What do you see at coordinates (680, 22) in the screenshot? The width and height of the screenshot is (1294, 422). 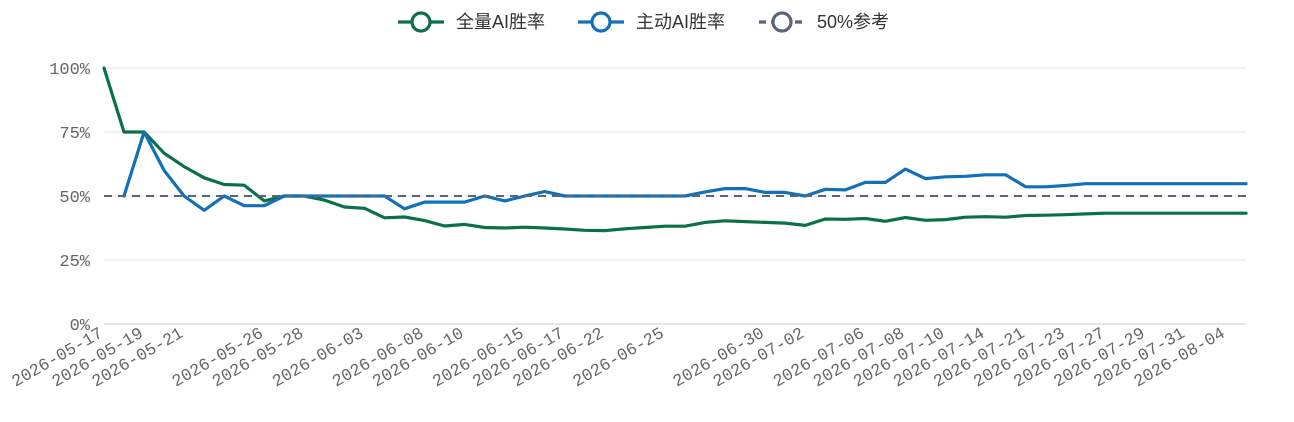 I see `legend-label: 主动AI胜率` at bounding box center [680, 22].